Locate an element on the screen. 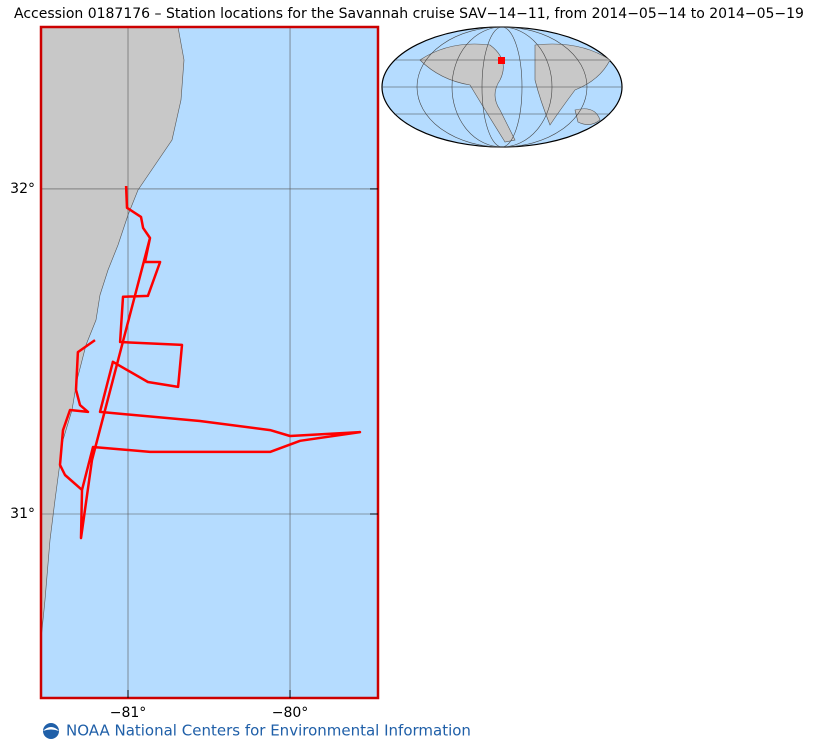 The image size is (838, 749). x-tick-label: −81° is located at coordinates (128, 713).